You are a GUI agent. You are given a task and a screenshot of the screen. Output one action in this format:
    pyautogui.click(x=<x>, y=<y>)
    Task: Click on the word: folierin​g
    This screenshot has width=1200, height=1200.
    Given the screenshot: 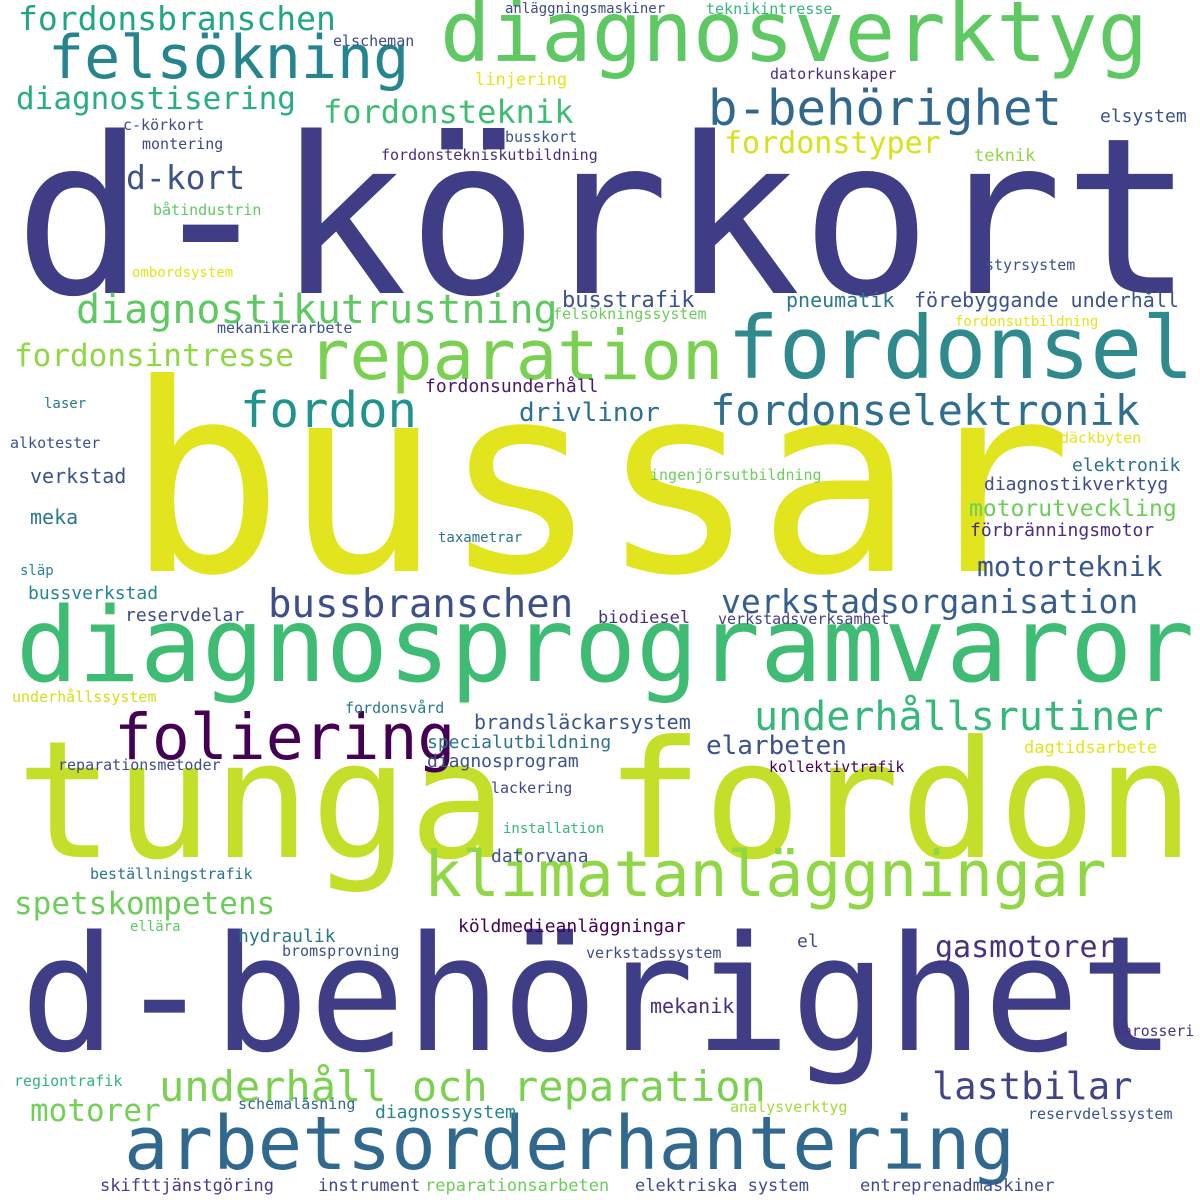 What is the action you would take?
    pyautogui.click(x=285, y=737)
    